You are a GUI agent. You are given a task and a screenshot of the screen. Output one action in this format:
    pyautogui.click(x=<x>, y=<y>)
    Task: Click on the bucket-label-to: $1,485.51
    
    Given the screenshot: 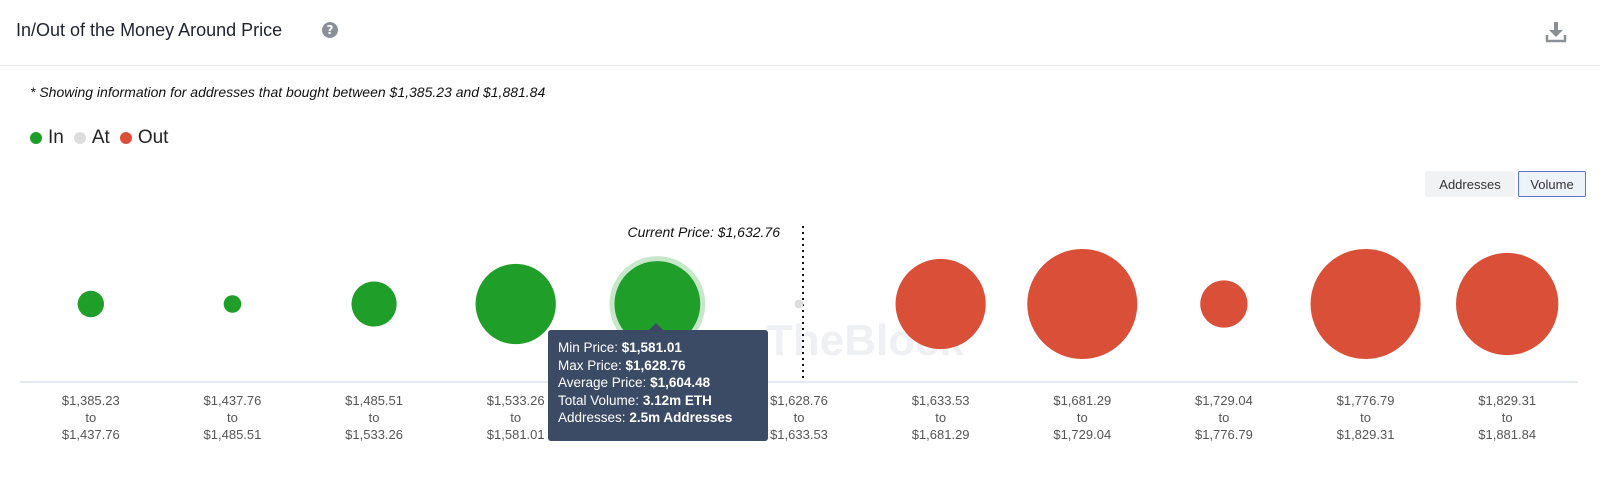 What is the action you would take?
    pyautogui.click(x=233, y=434)
    